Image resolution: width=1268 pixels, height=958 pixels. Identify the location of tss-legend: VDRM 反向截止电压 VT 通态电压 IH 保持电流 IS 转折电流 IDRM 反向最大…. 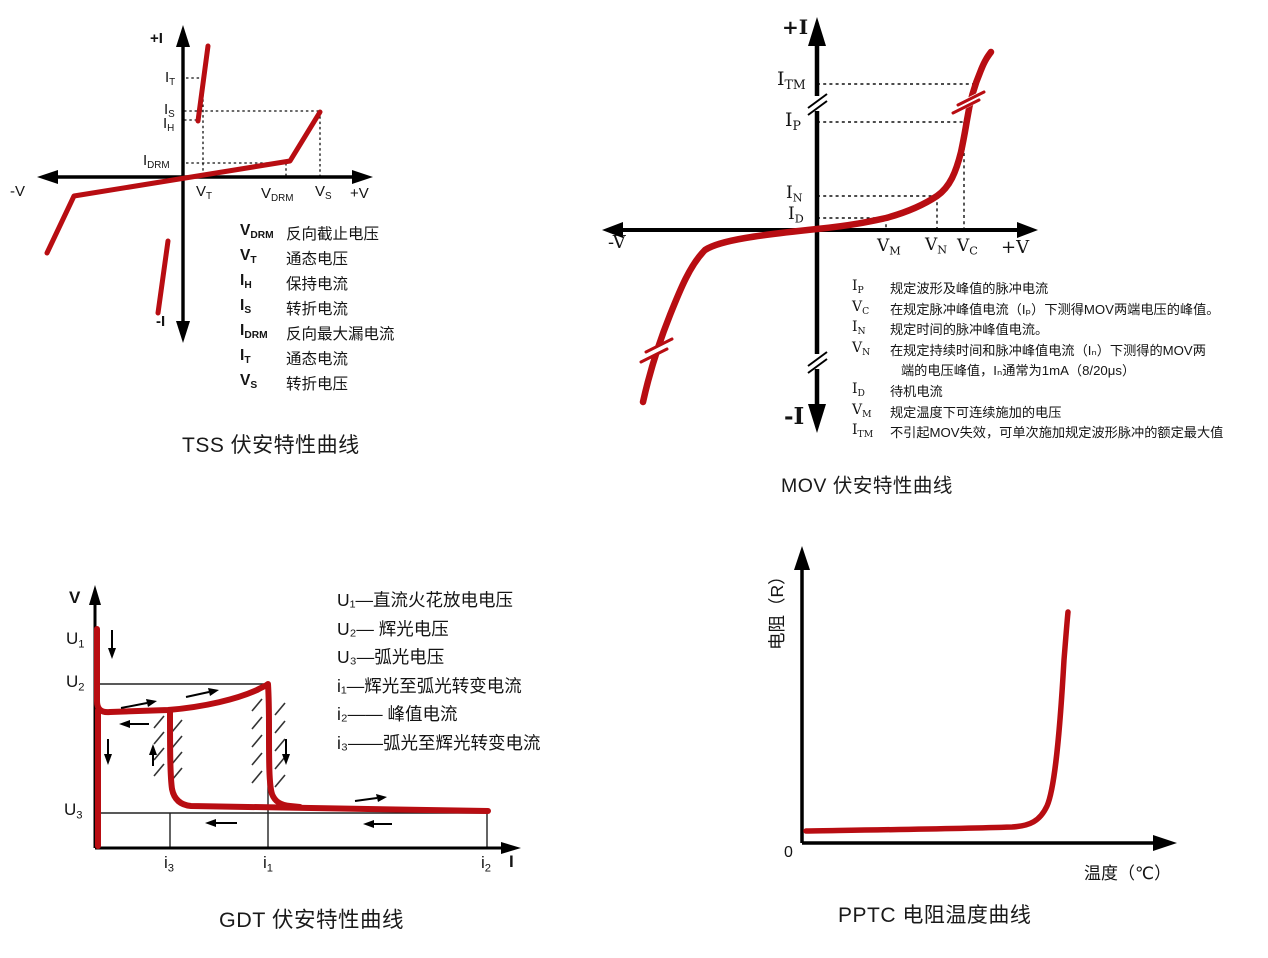
(317, 309).